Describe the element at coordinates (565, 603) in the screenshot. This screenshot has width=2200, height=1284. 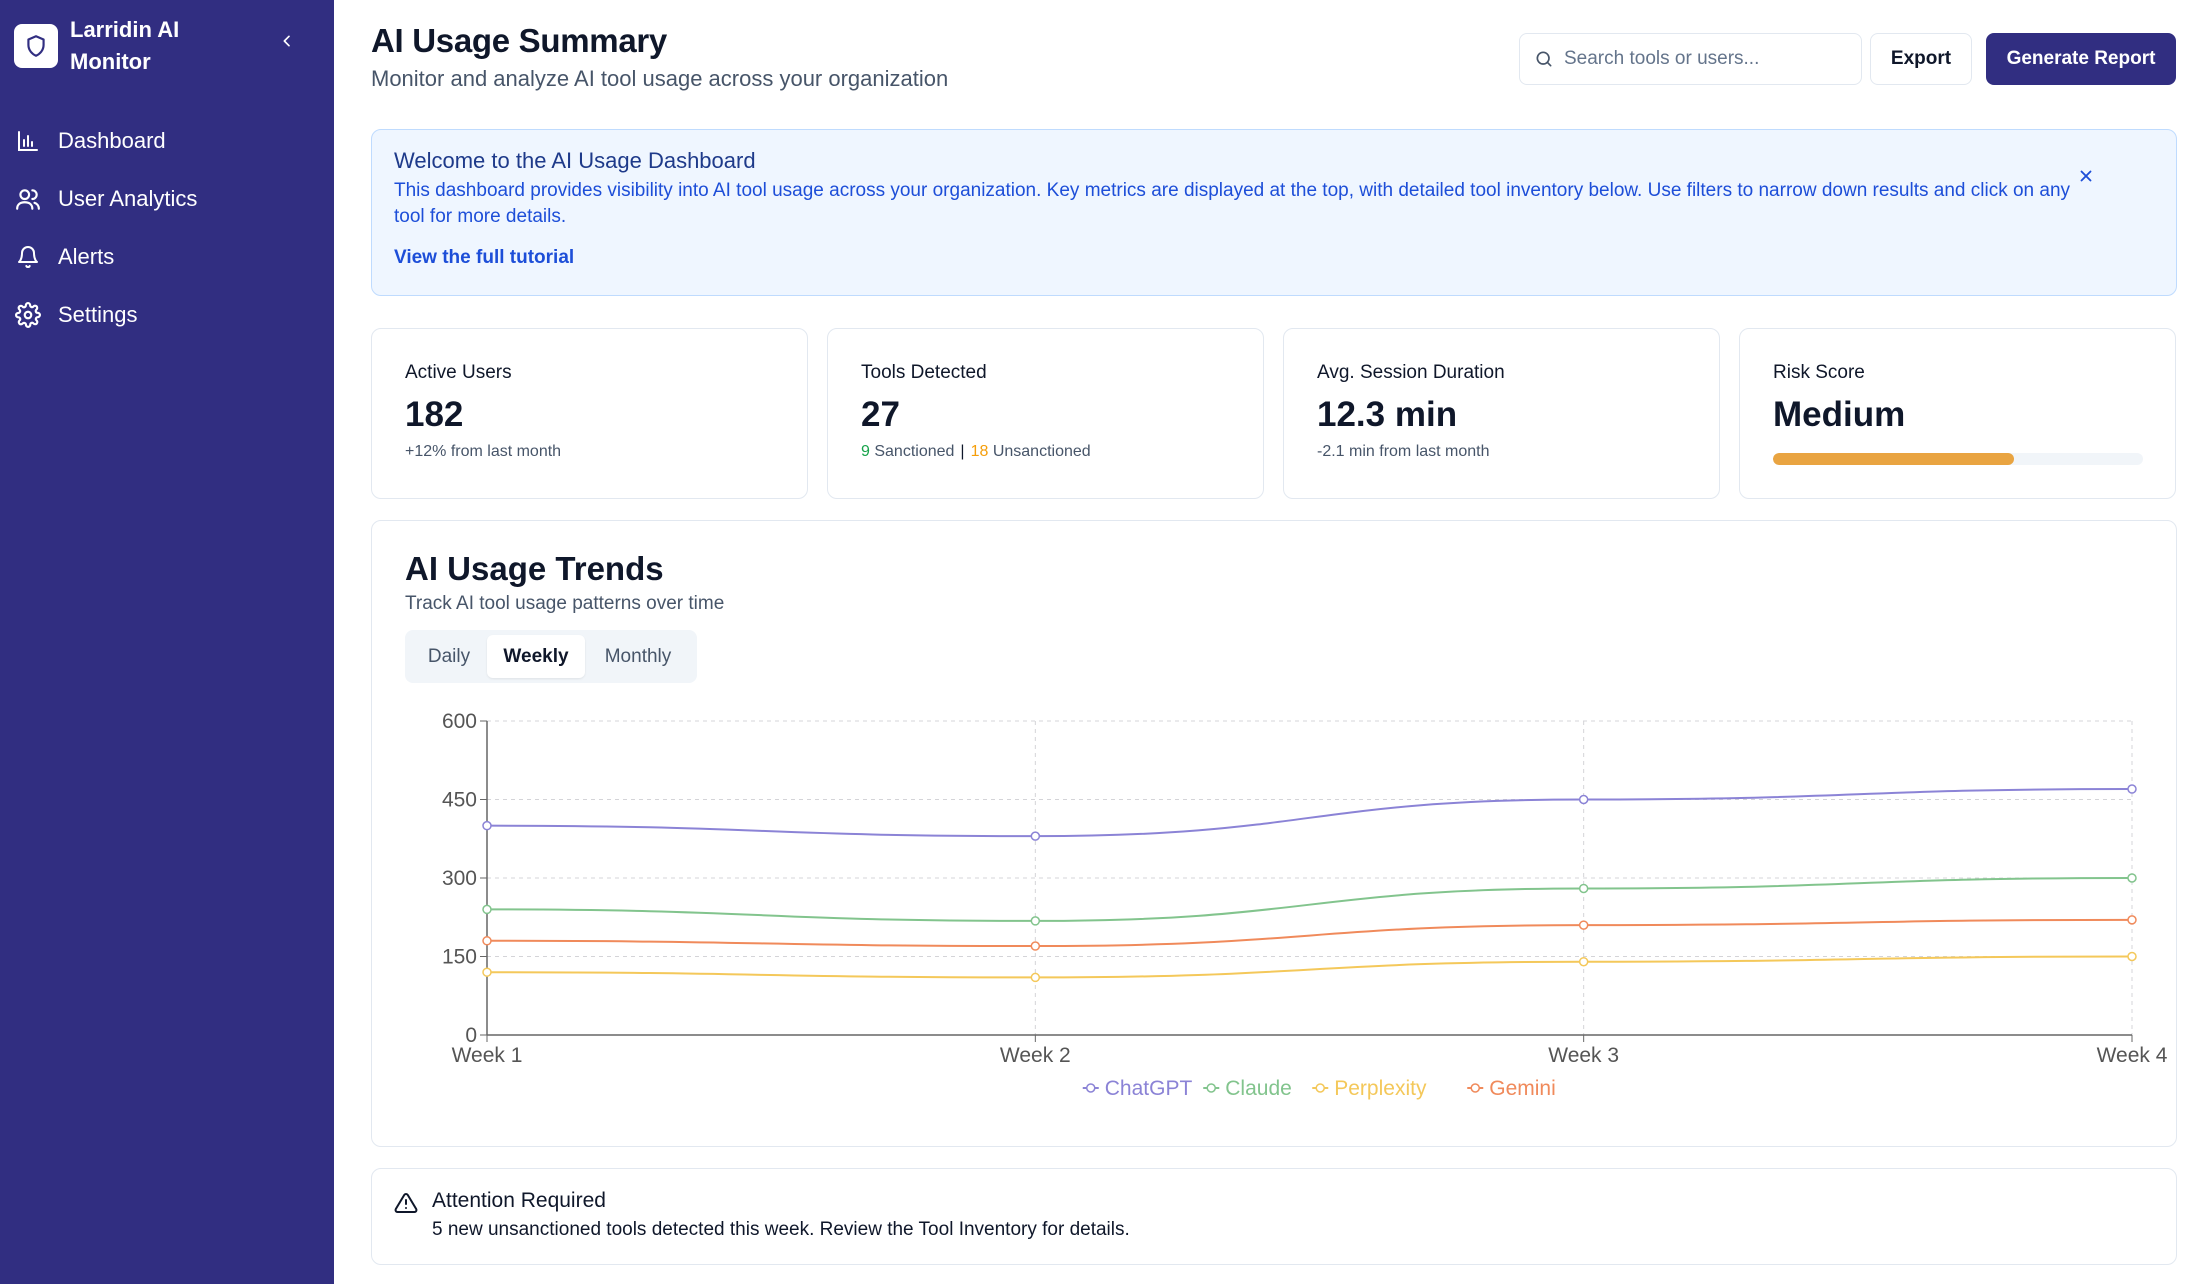
I see `trends-subtitle: Track AI tool usage patterns over time` at that location.